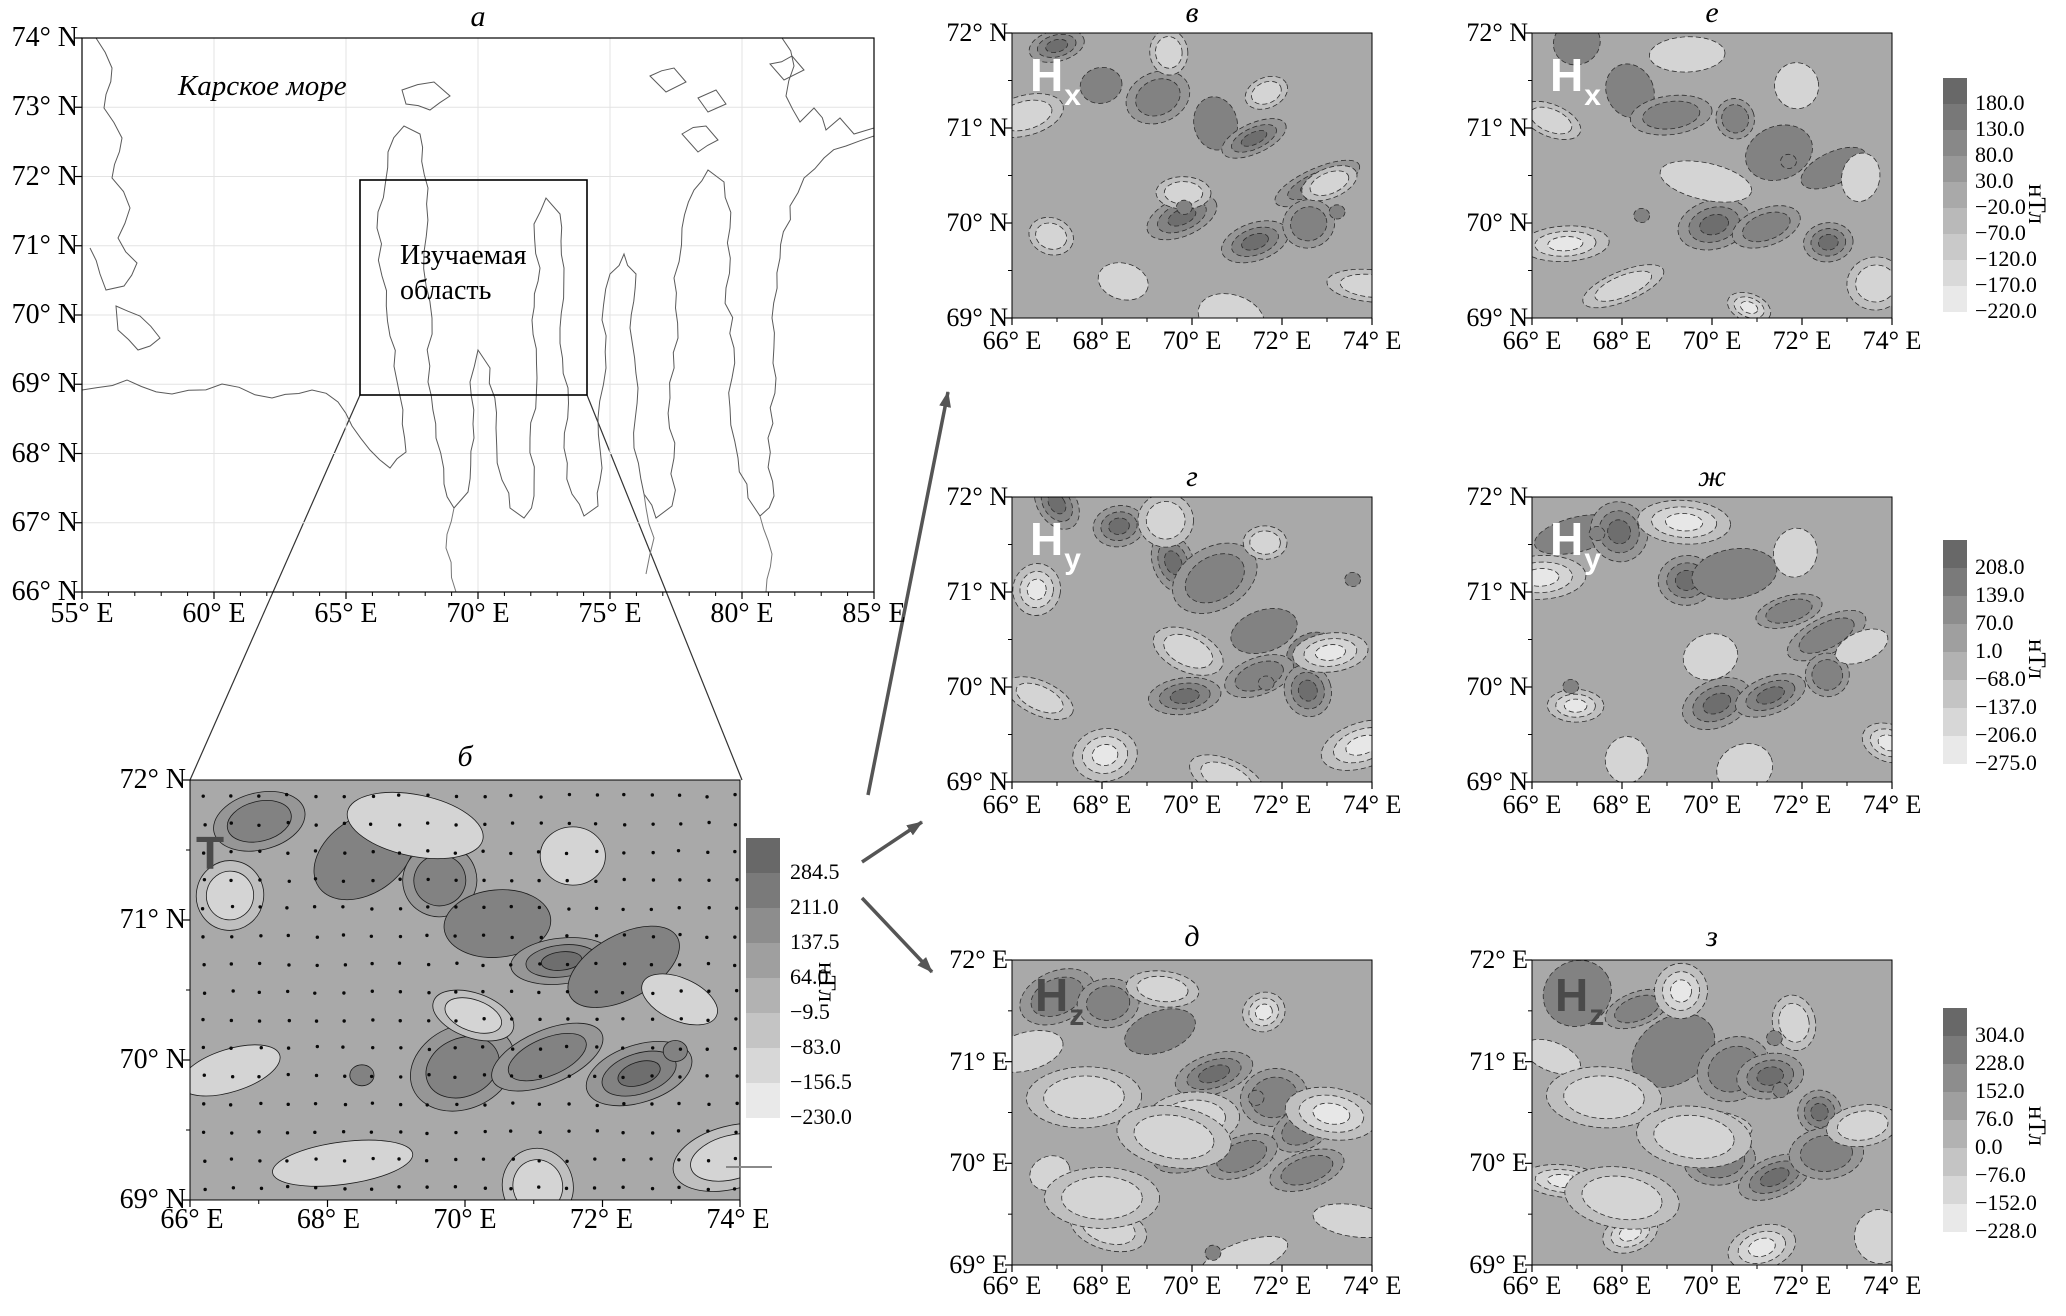 The height and width of the screenshot is (1316, 2066). What do you see at coordinates (874, 613) in the screenshot?
I see `x-tick-label: 85° E` at bounding box center [874, 613].